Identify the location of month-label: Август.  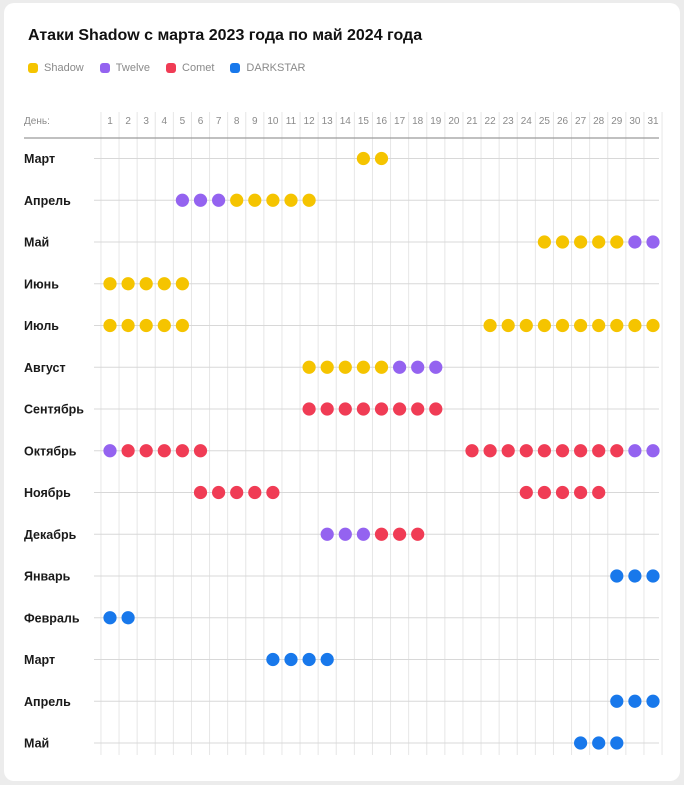
(45, 368).